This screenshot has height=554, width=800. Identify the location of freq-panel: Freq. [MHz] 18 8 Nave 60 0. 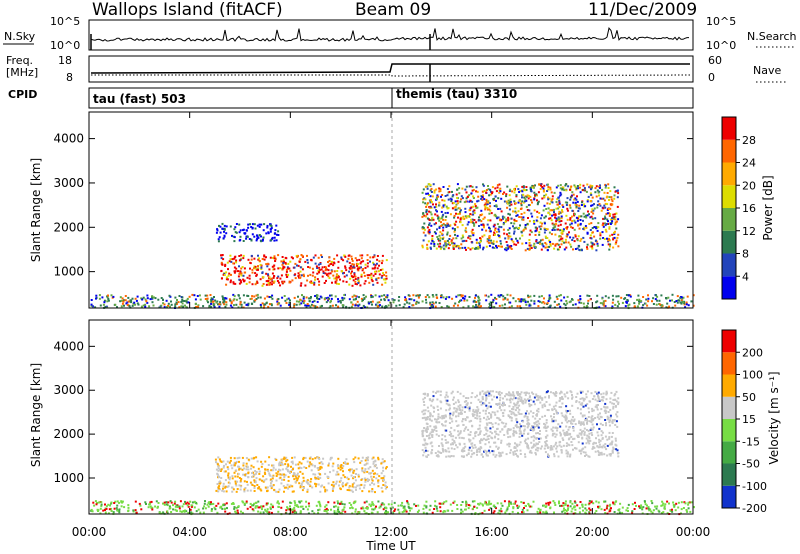
(396, 69).